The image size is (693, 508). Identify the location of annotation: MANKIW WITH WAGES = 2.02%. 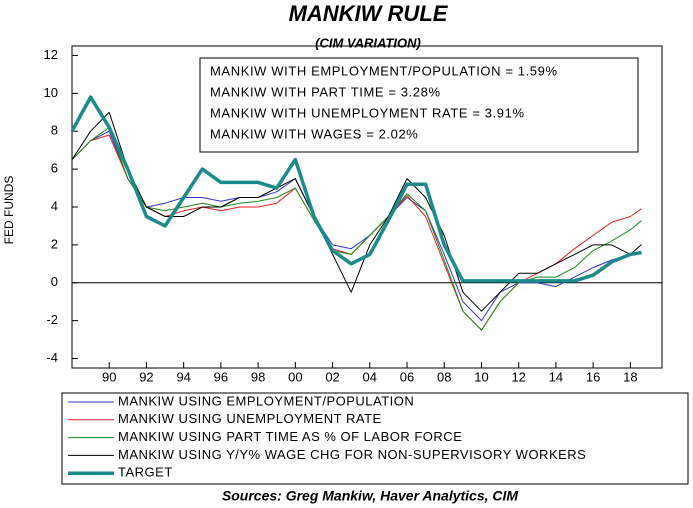
(314, 133).